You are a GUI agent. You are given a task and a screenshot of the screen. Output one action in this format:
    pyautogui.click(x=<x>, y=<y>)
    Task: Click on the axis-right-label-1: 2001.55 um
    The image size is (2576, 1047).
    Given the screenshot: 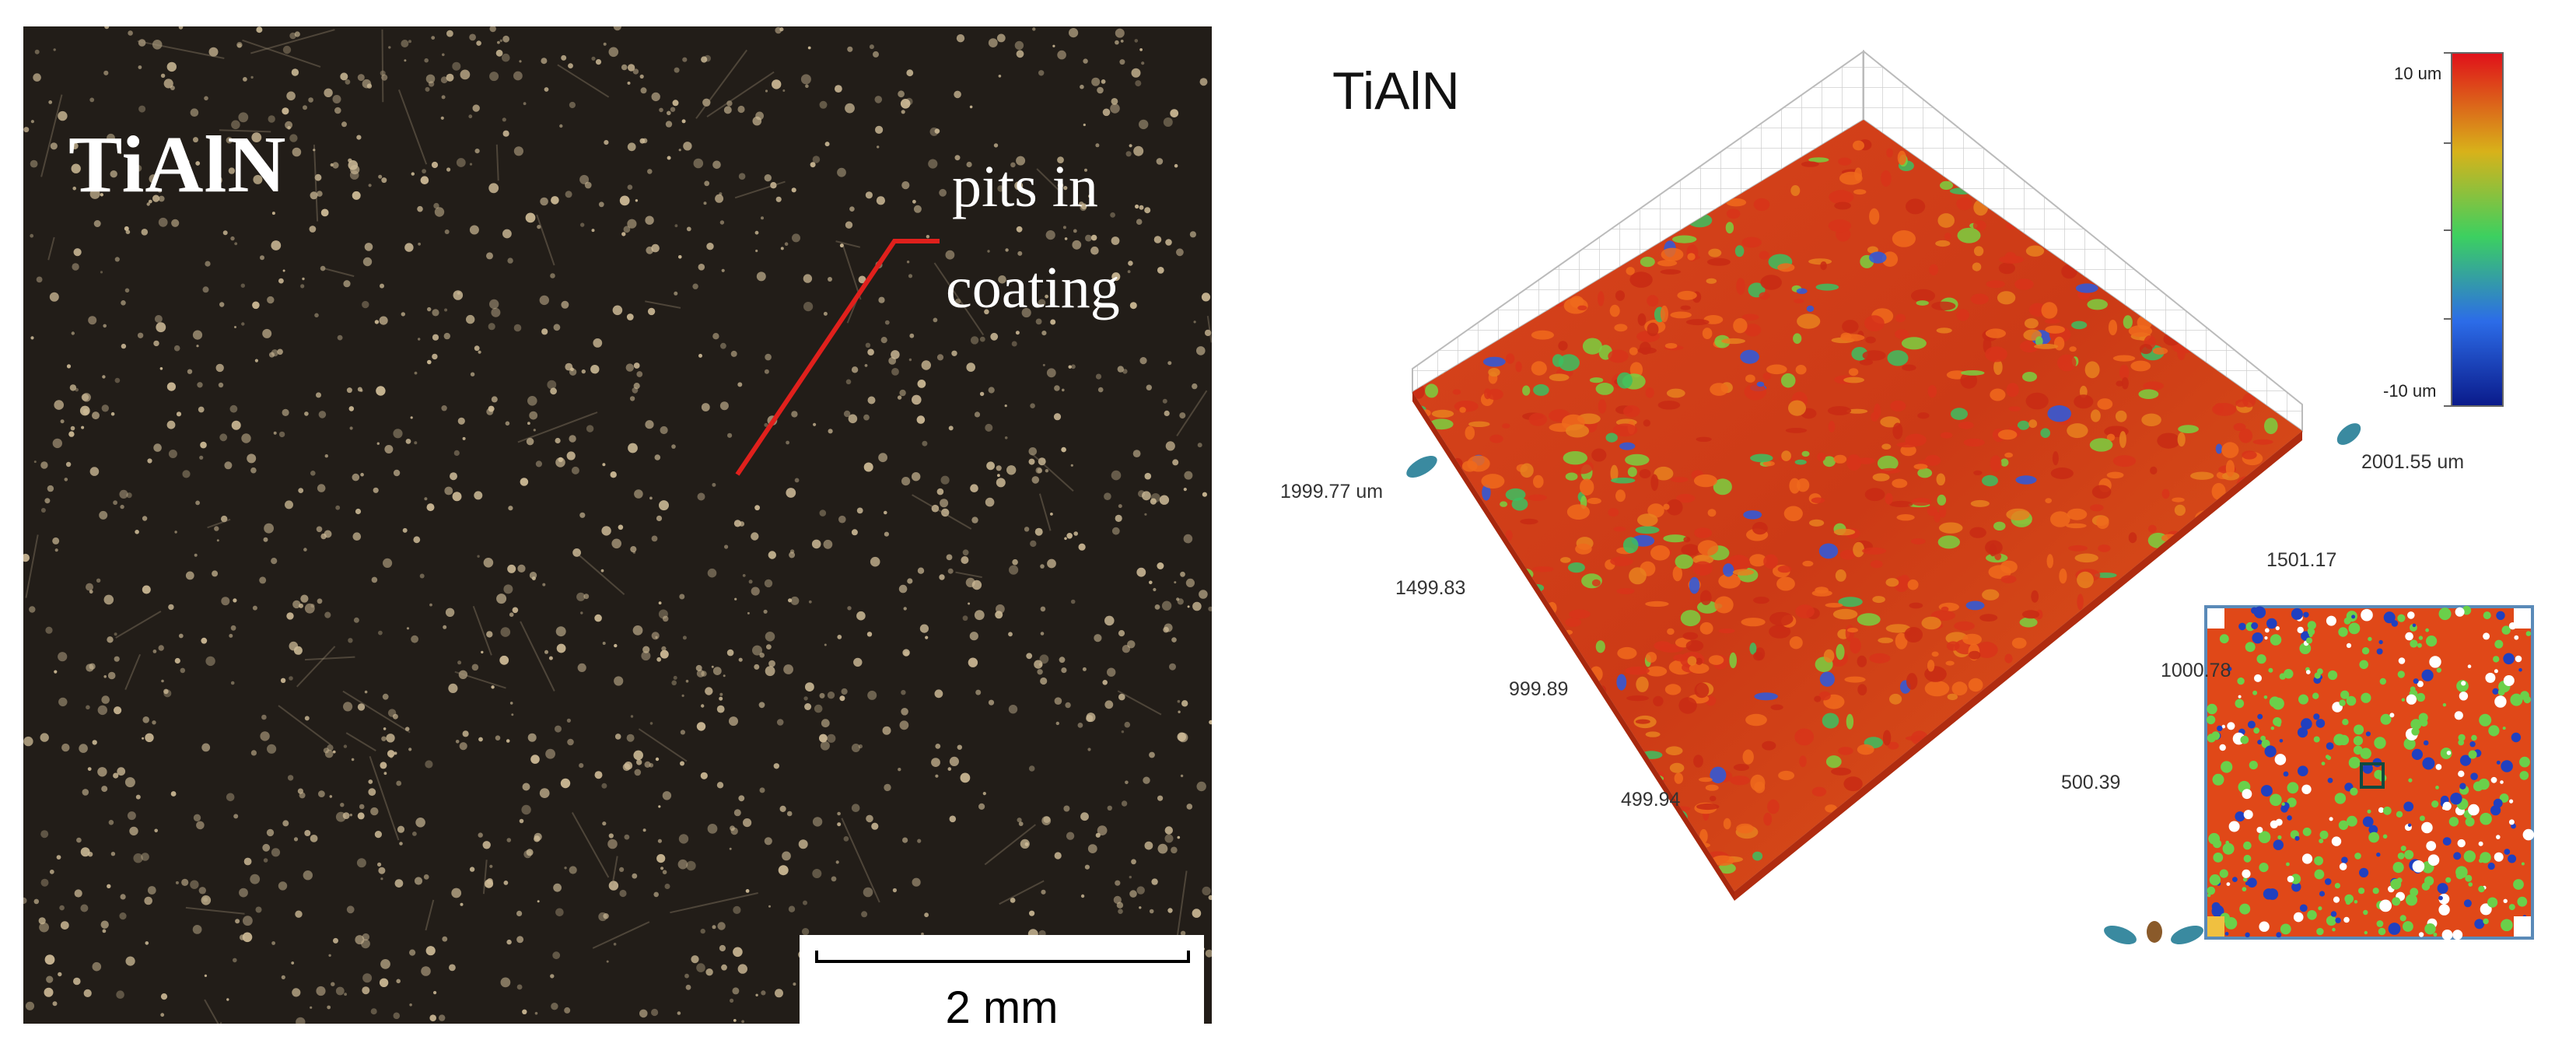 What is the action you would take?
    pyautogui.click(x=2413, y=462)
    